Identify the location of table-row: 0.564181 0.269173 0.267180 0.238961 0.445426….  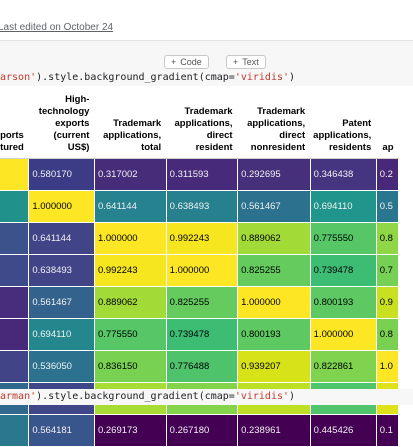
(200, 430).